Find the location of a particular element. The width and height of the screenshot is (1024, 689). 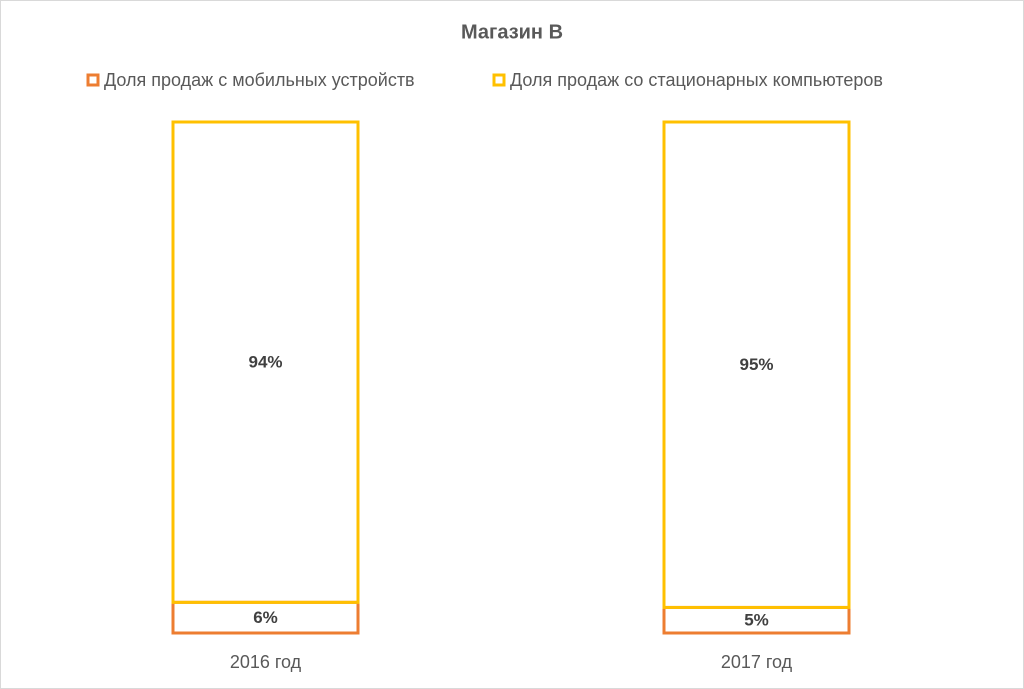

chart-title: Магазин B is located at coordinates (512, 32).